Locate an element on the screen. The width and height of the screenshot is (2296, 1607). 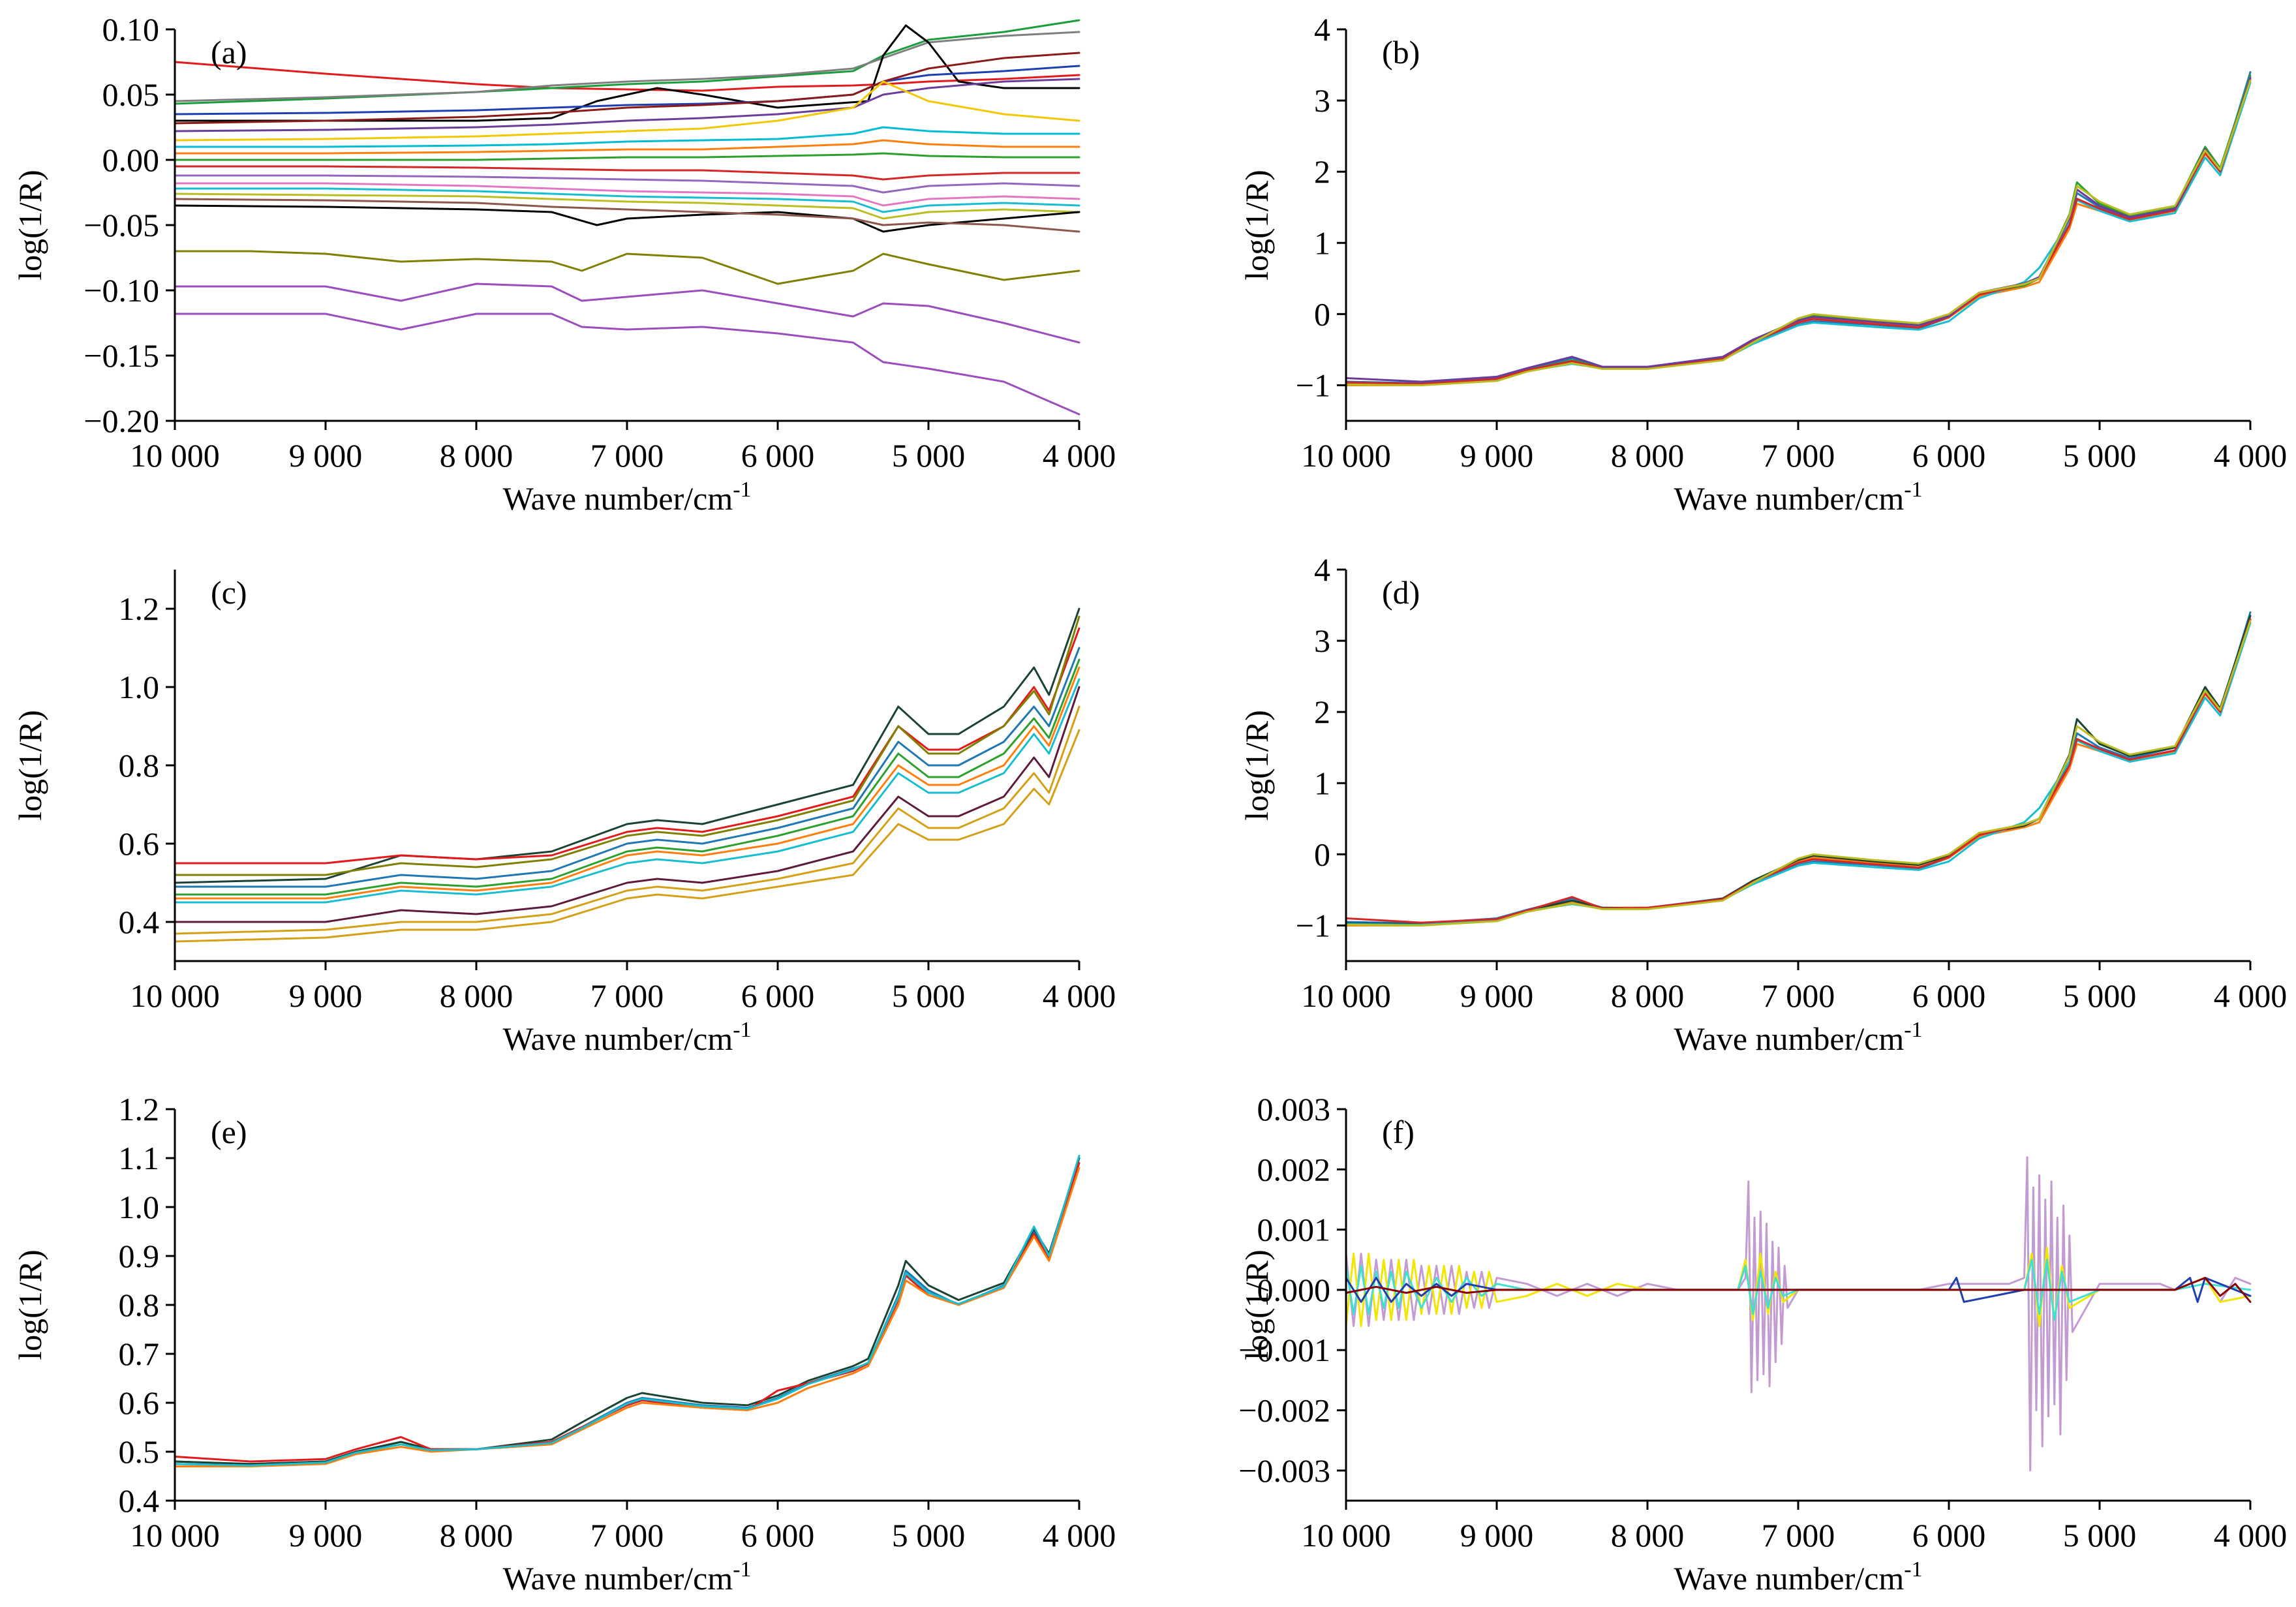
y-tick-label: −0.05 is located at coordinates (121, 225).